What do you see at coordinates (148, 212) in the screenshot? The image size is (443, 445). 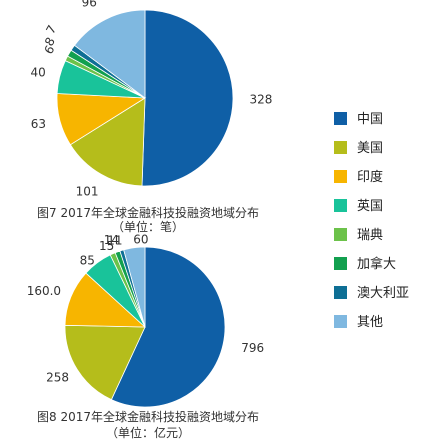 I see `fig7-title: 图7 2017年全球金融科技投融资地域分布` at bounding box center [148, 212].